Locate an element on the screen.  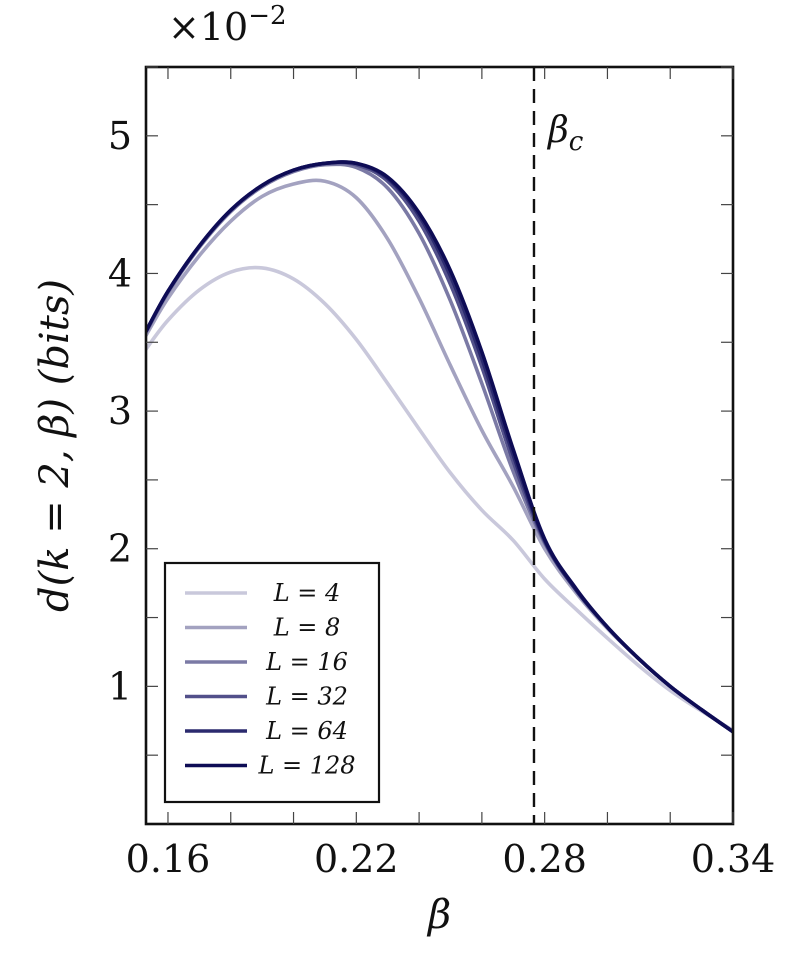
y-tick-label-3: 4 is located at coordinates (120, 273).